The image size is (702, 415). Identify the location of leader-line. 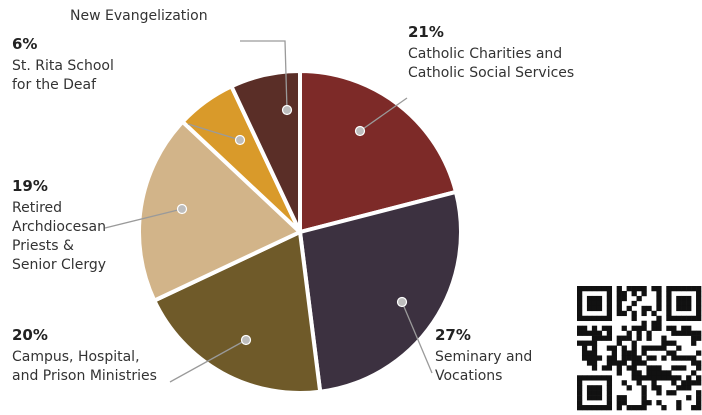
(417, 337).